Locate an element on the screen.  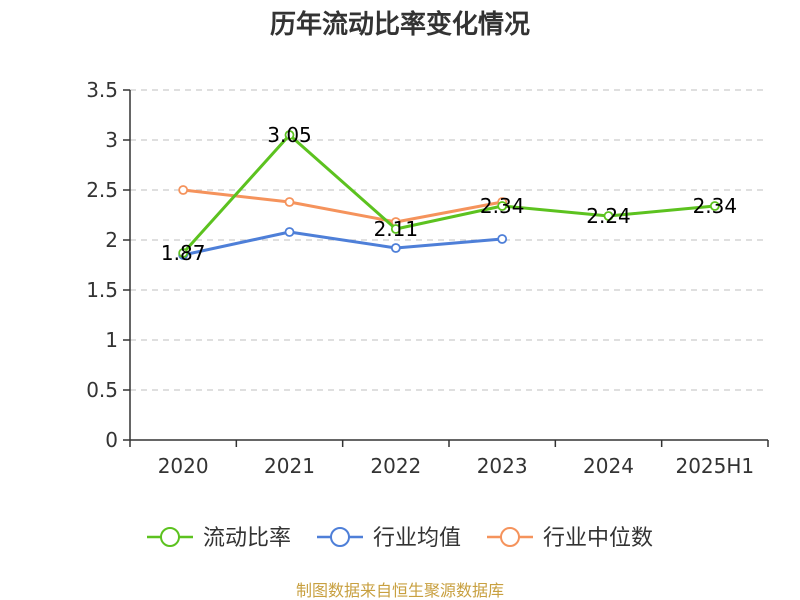
x-tick-label: 2021 is located at coordinates (289, 466).